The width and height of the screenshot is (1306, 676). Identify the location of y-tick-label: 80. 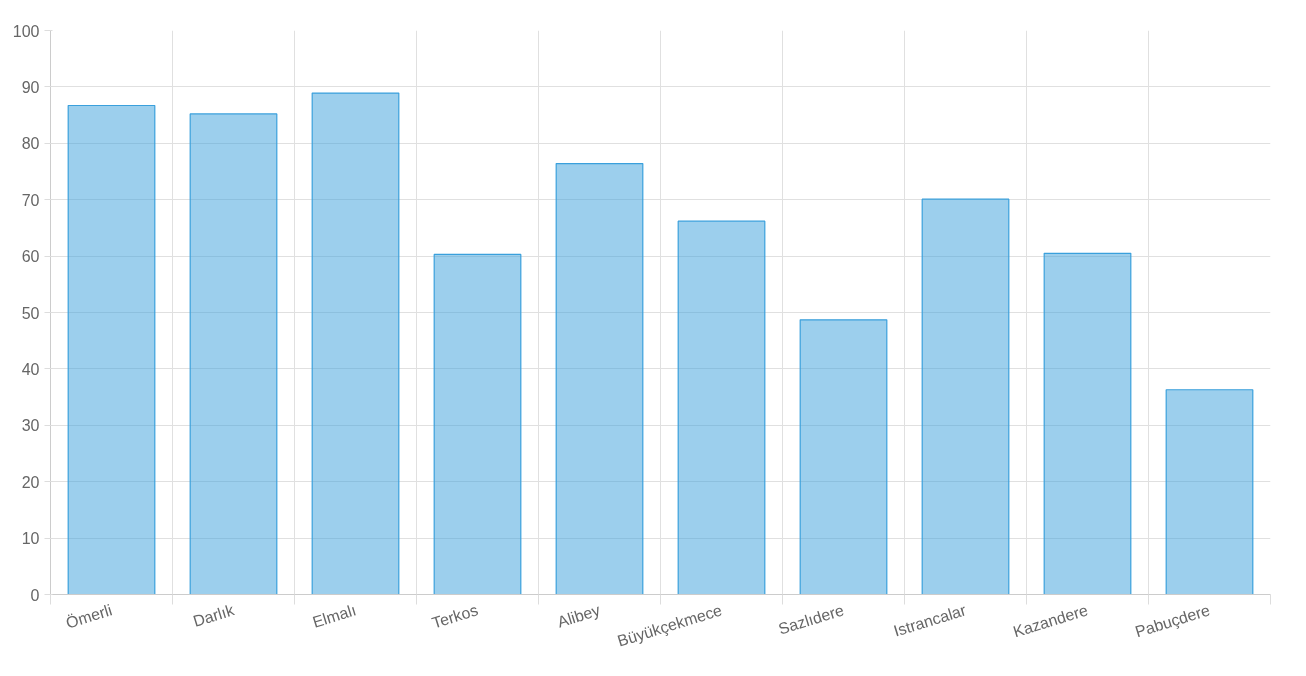
(30, 144).